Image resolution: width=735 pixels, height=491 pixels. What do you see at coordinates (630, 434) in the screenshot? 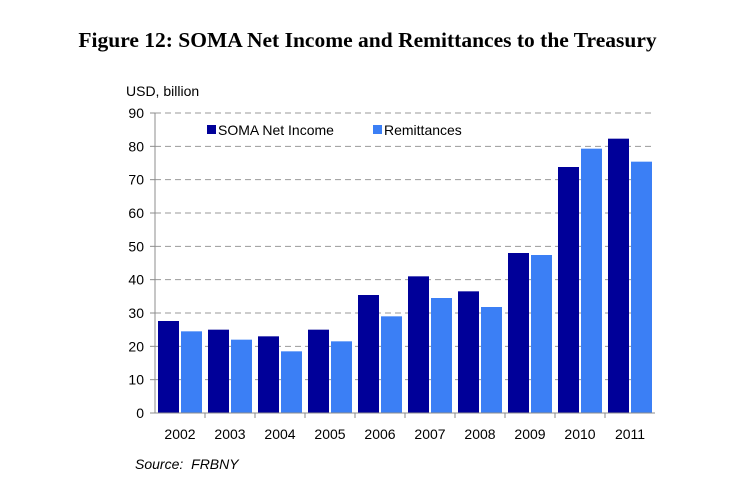
I see `x-tick-label: 2011` at bounding box center [630, 434].